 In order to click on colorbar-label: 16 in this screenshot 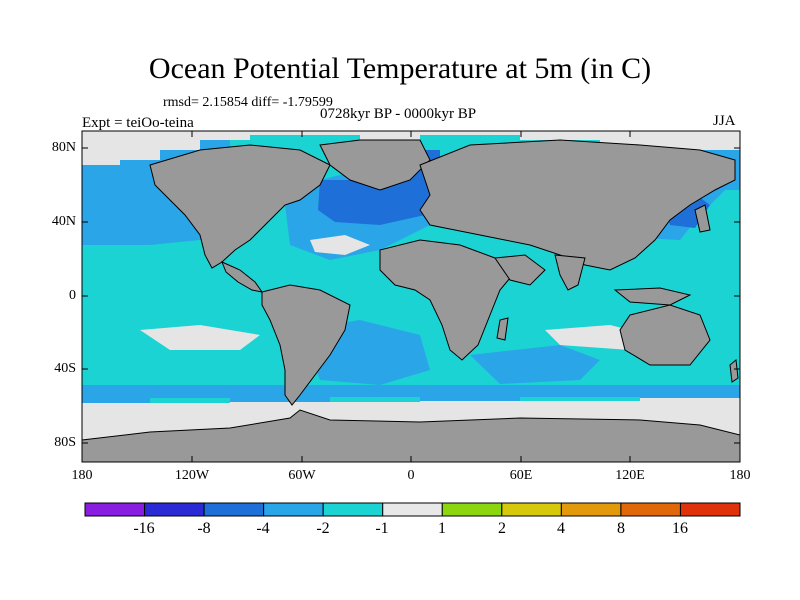, I will do `click(680, 528)`.